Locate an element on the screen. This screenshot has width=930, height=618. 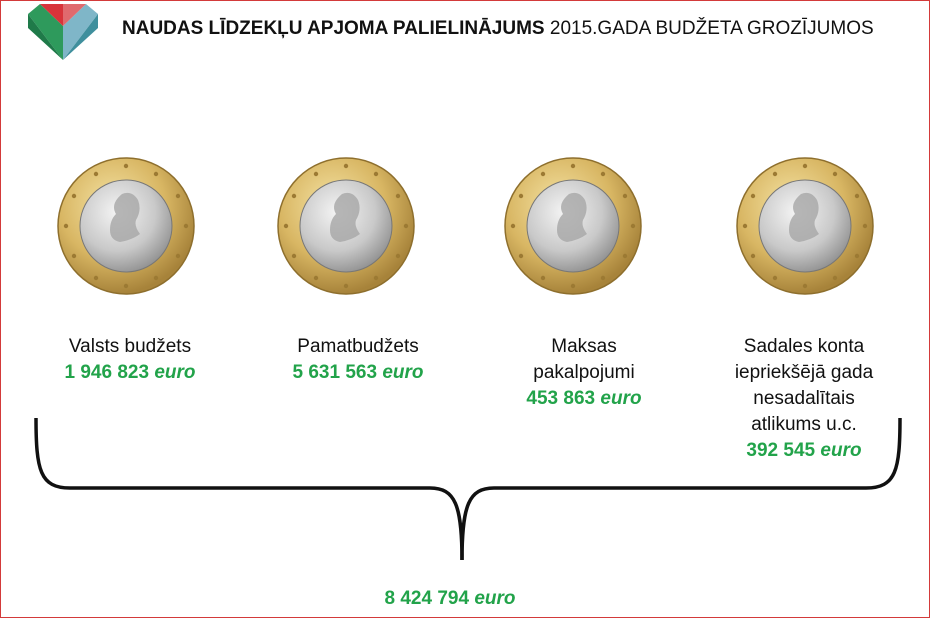
item-amount: 392 545 euro is located at coordinates (804, 450).